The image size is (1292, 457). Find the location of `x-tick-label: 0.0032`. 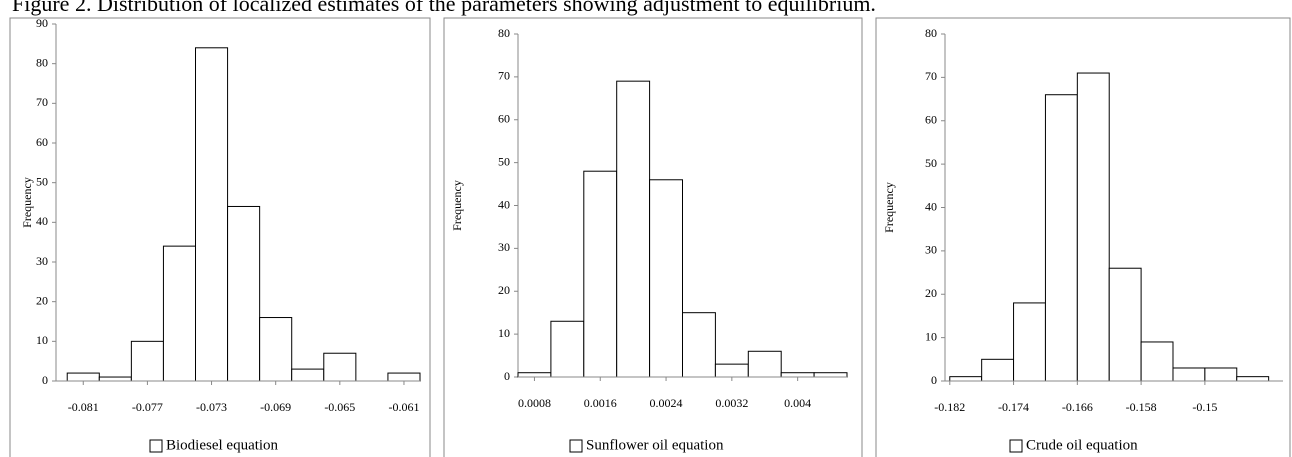

x-tick-label: 0.0032 is located at coordinates (731, 403).